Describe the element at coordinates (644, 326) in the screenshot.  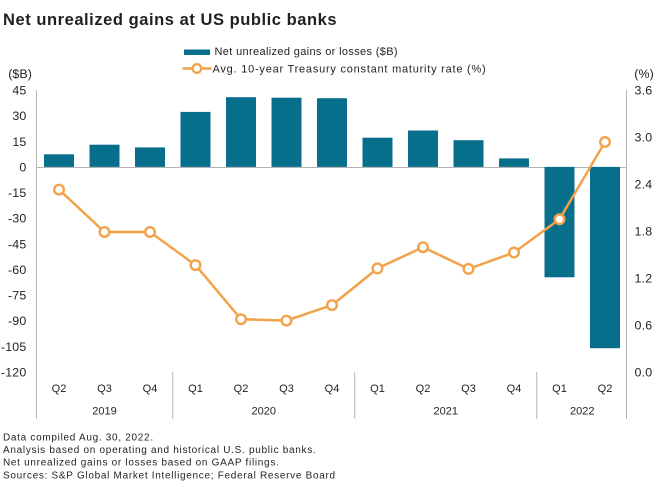
I see `svg-text: 0.6` at that location.